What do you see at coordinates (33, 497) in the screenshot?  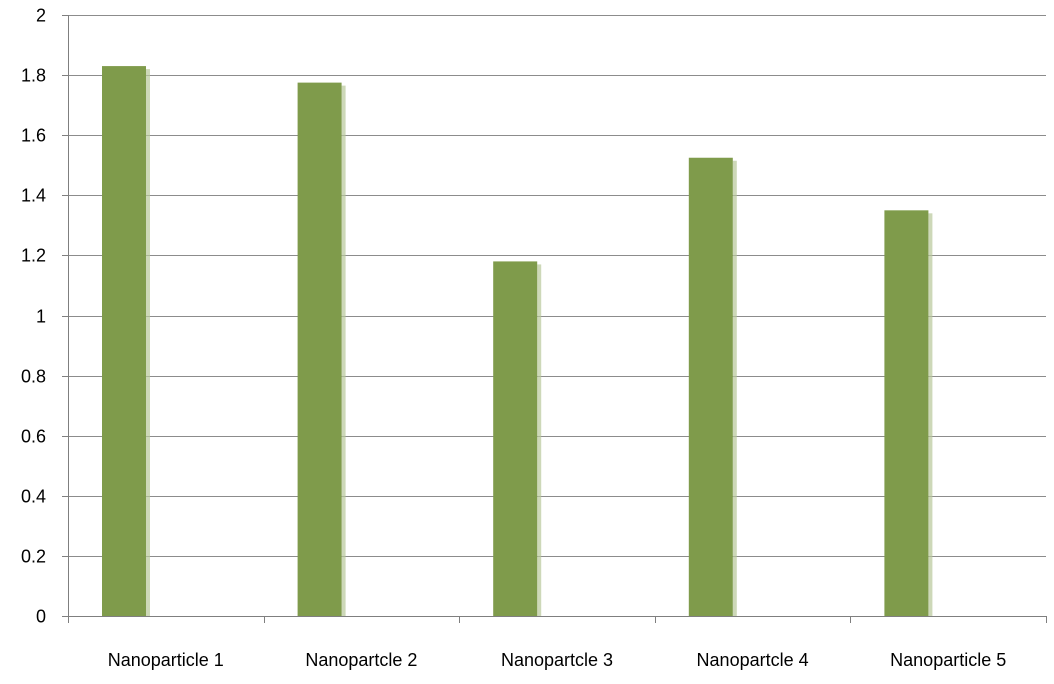 I see `y-tick-label: 0.4` at bounding box center [33, 497].